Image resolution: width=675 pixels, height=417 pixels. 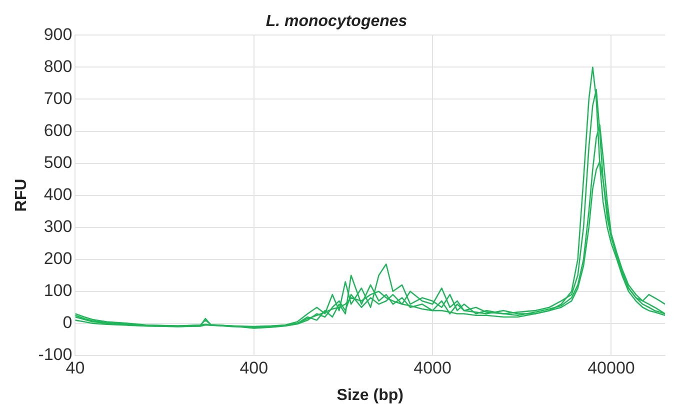 I want to click on y-tick-label: 400, so click(x=58, y=194).